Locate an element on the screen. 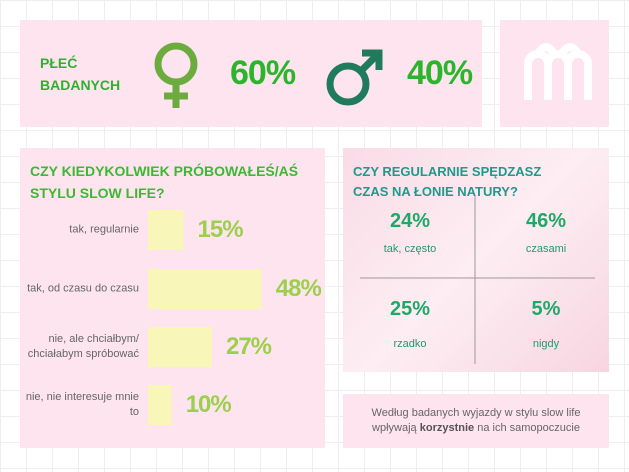 Image resolution: width=629 pixels, height=472 pixels. male-value: 40% is located at coordinates (440, 73).